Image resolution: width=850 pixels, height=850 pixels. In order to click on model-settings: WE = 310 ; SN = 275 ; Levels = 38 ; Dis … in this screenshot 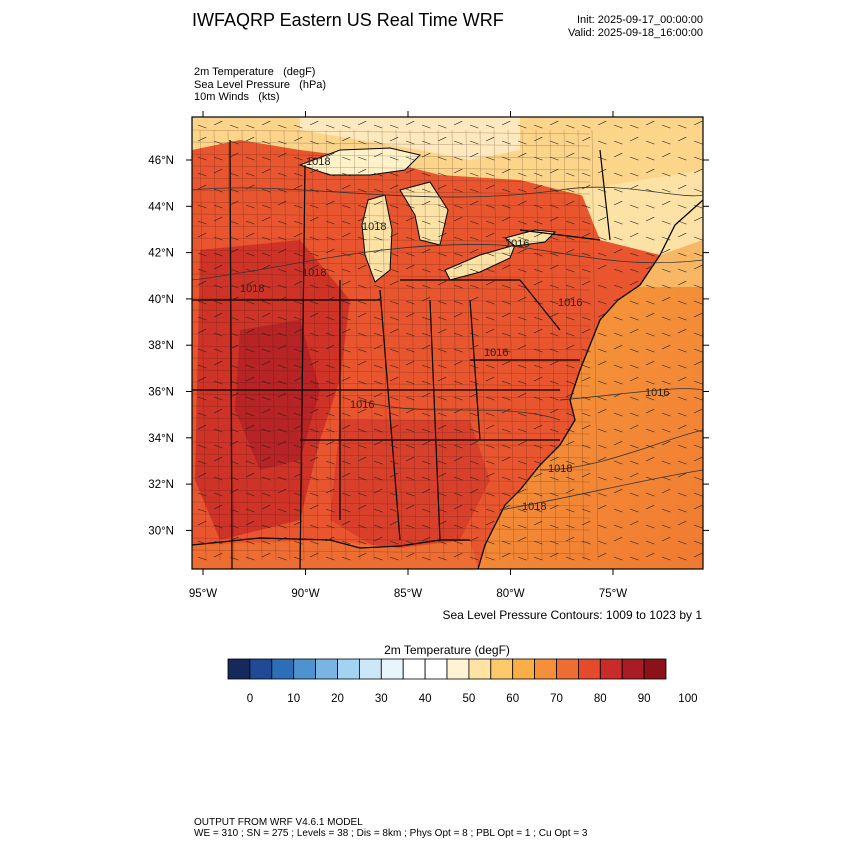, I will do `click(391, 833)`.